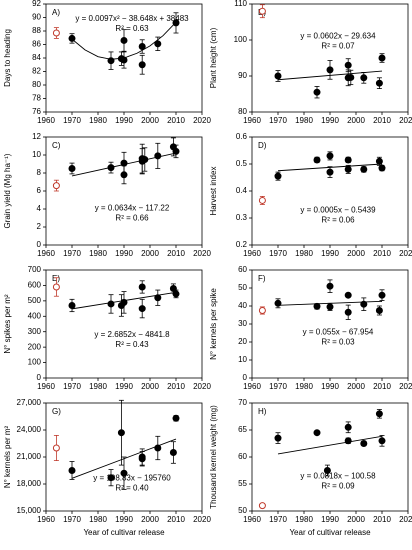  Describe the element at coordinates (29, 483) in the screenshot. I see `y-tick-label: 18,000` at that location.